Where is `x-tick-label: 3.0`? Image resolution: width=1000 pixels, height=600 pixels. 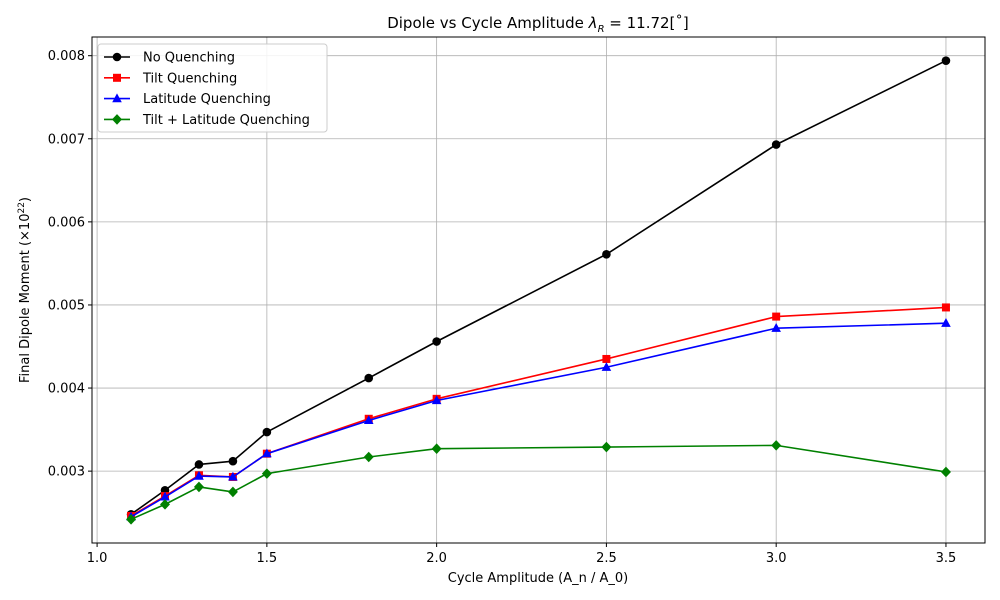
x-tick-label: 3.0 is located at coordinates (776, 558).